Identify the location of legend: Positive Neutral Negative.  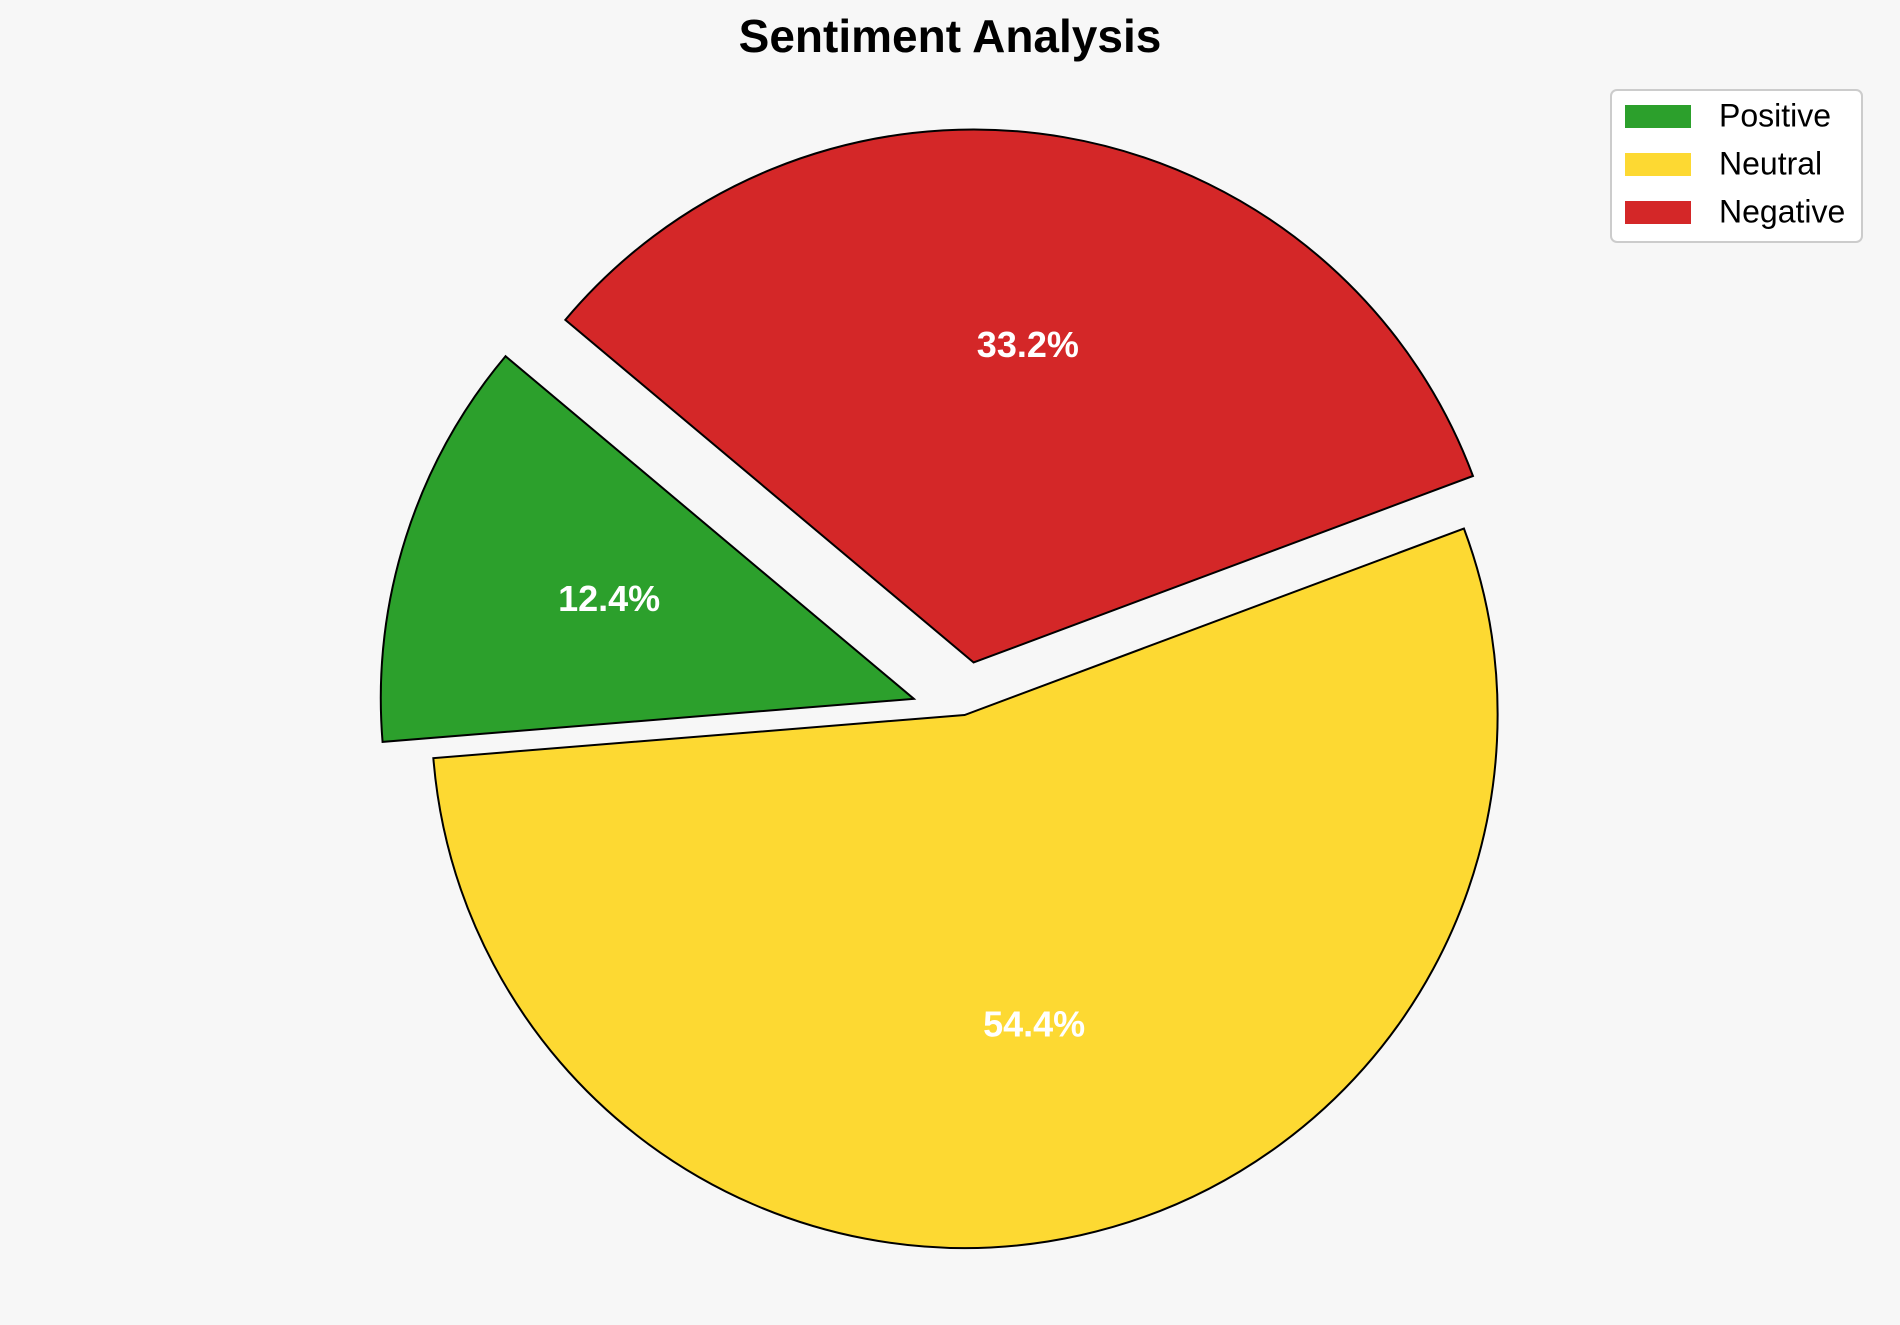
(1736, 166).